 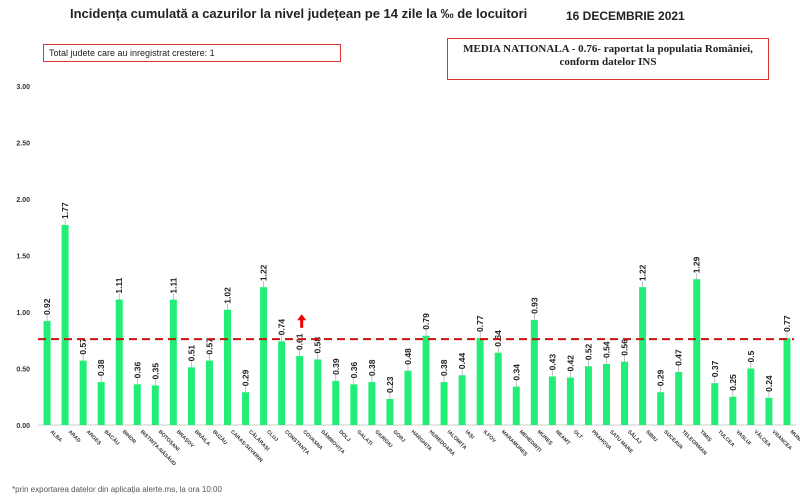 What do you see at coordinates (516, 372) in the screenshot?
I see `value-label: 0.34` at bounding box center [516, 372].